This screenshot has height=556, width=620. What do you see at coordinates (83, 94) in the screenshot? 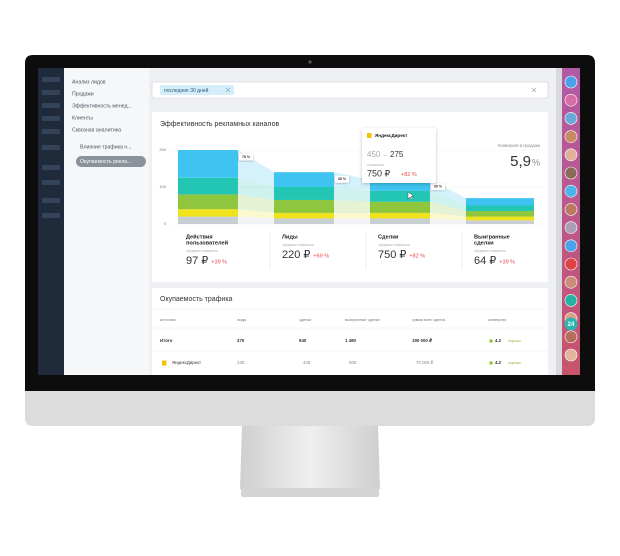
I see `menu-item: Продажи` at bounding box center [83, 94].